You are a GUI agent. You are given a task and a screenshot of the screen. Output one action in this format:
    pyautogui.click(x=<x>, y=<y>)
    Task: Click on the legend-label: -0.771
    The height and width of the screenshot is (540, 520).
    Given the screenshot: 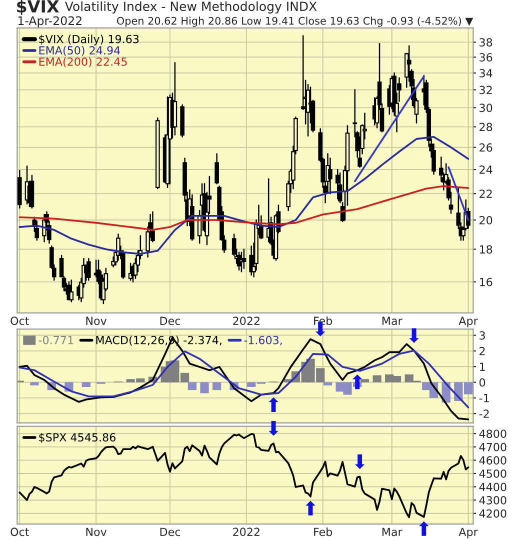 What is the action you would take?
    pyautogui.click(x=56, y=340)
    